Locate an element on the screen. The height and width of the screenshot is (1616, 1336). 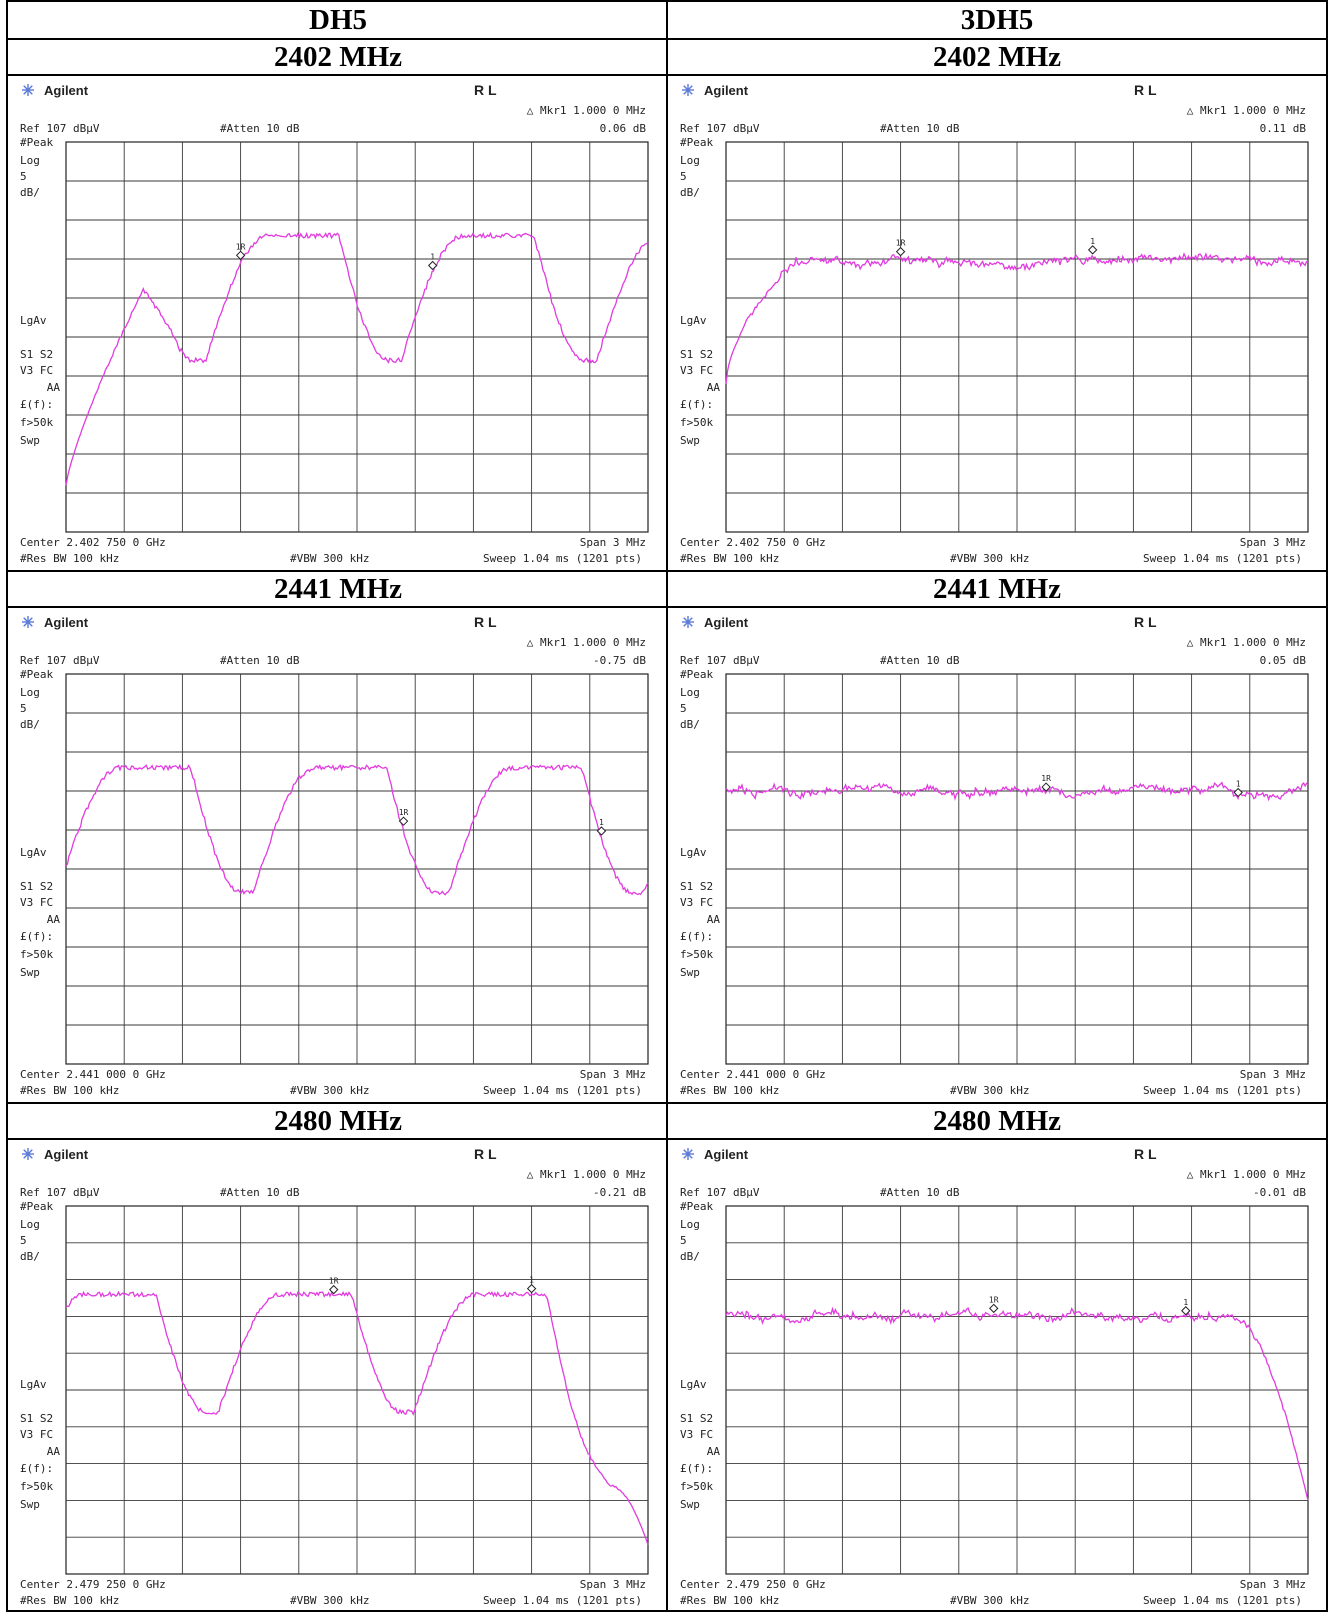
column-title: DH5 is located at coordinates (338, 19).